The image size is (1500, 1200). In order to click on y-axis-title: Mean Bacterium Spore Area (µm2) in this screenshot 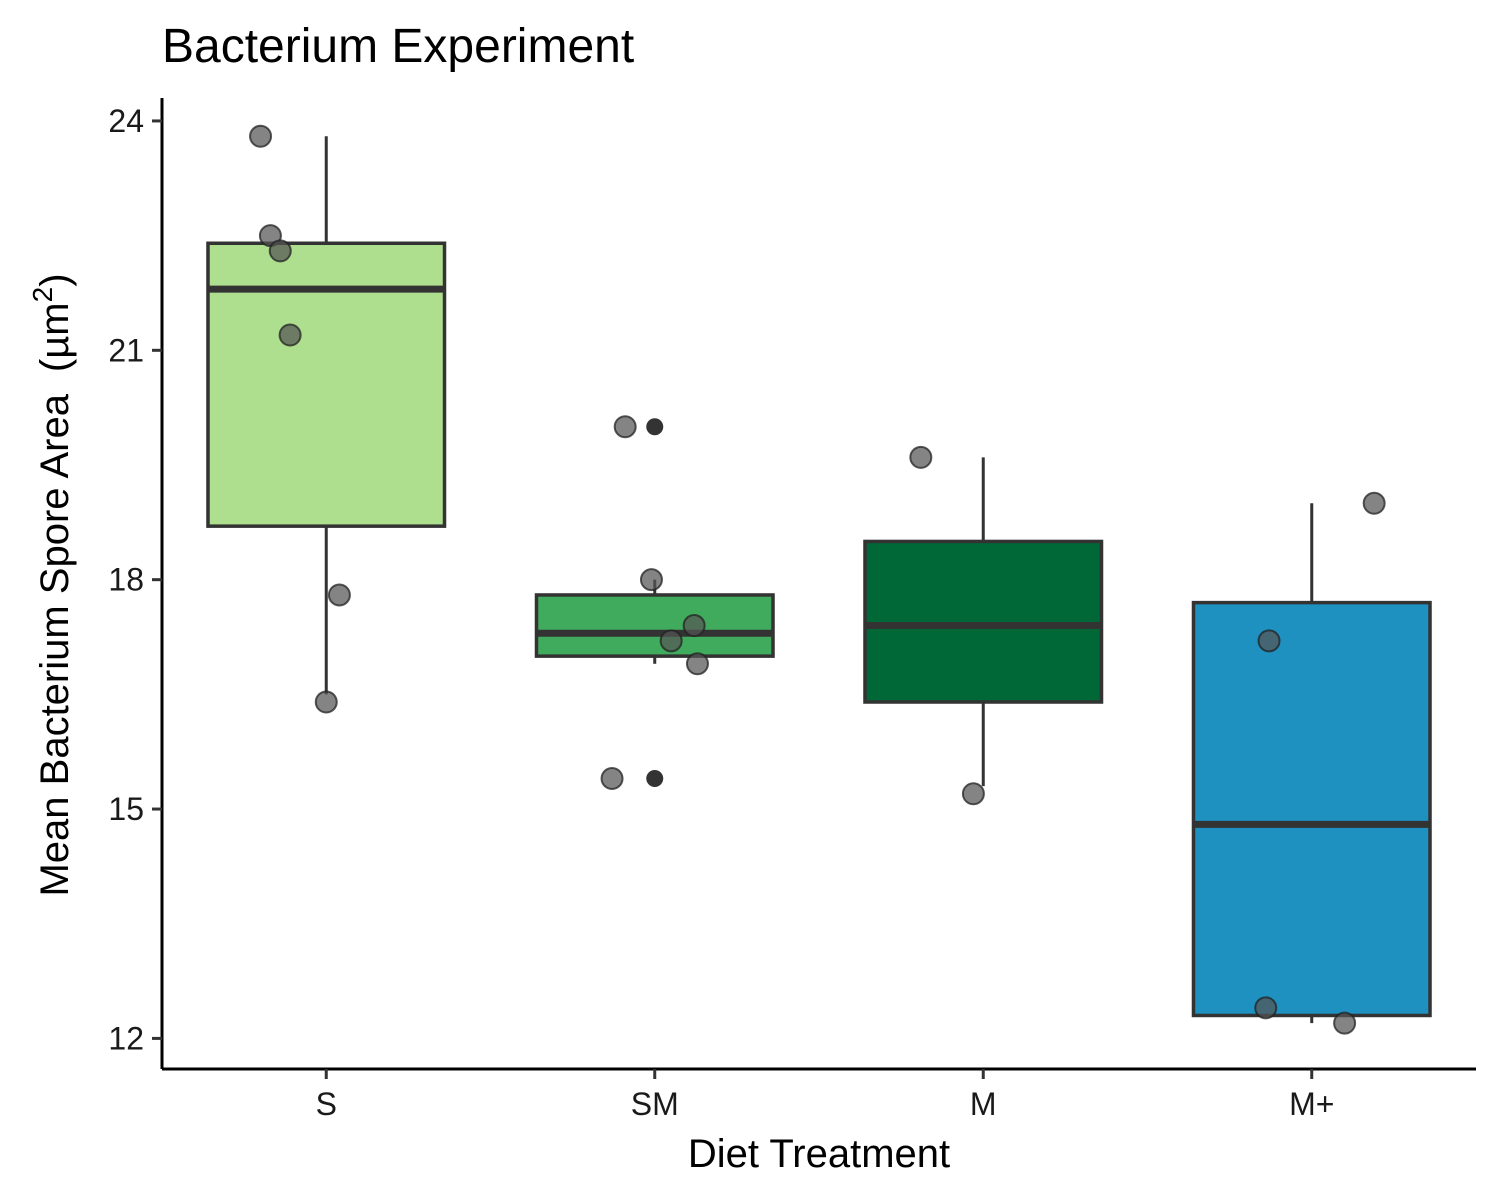, I will do `click(52, 584)`.